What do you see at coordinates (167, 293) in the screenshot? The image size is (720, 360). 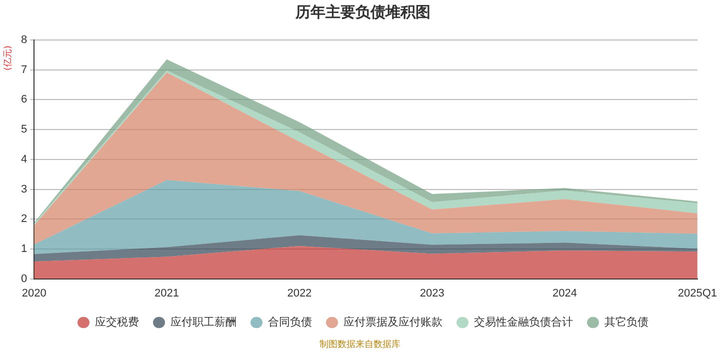 I see `x-tick-label: 2021` at bounding box center [167, 293].